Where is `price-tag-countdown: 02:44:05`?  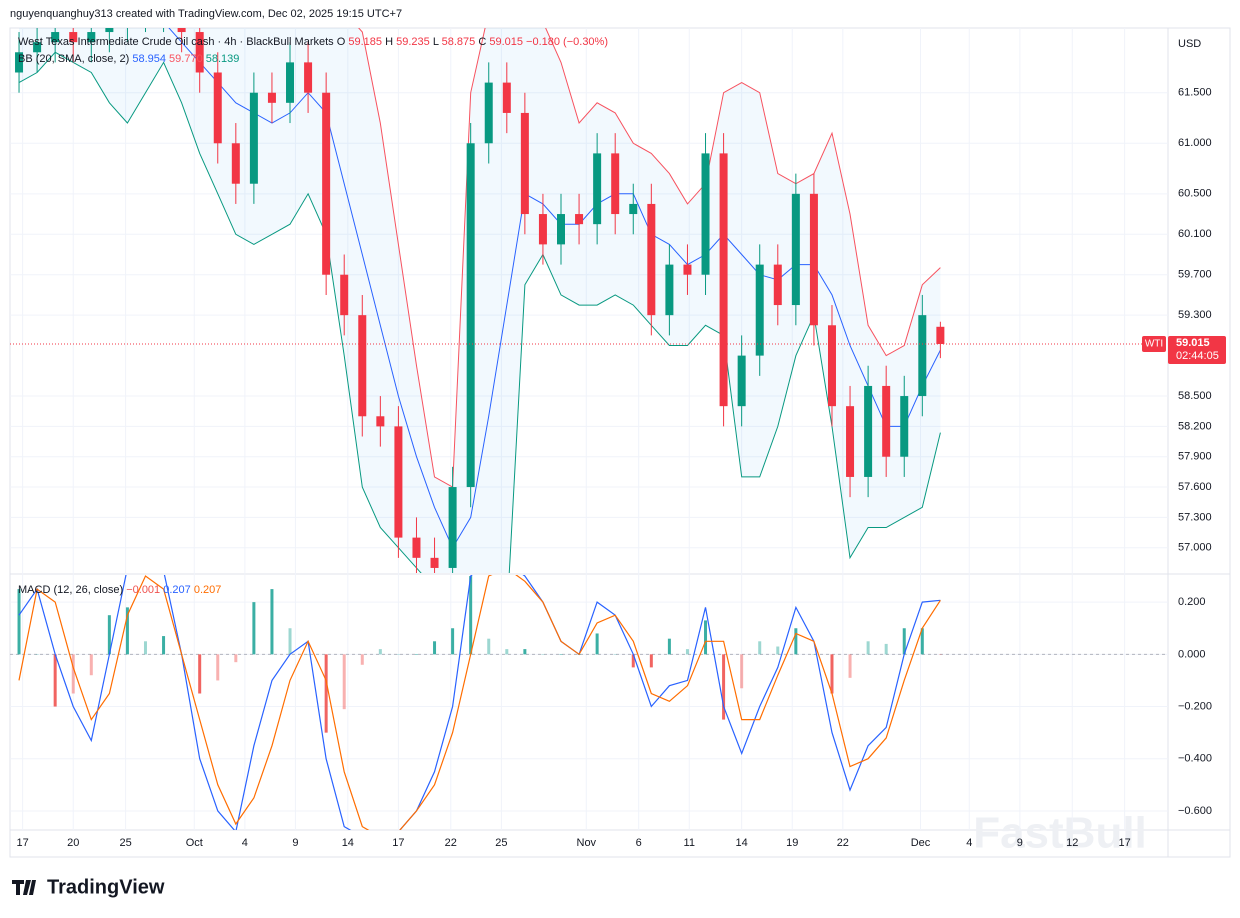
price-tag-countdown: 02:44:05 is located at coordinates (1197, 356).